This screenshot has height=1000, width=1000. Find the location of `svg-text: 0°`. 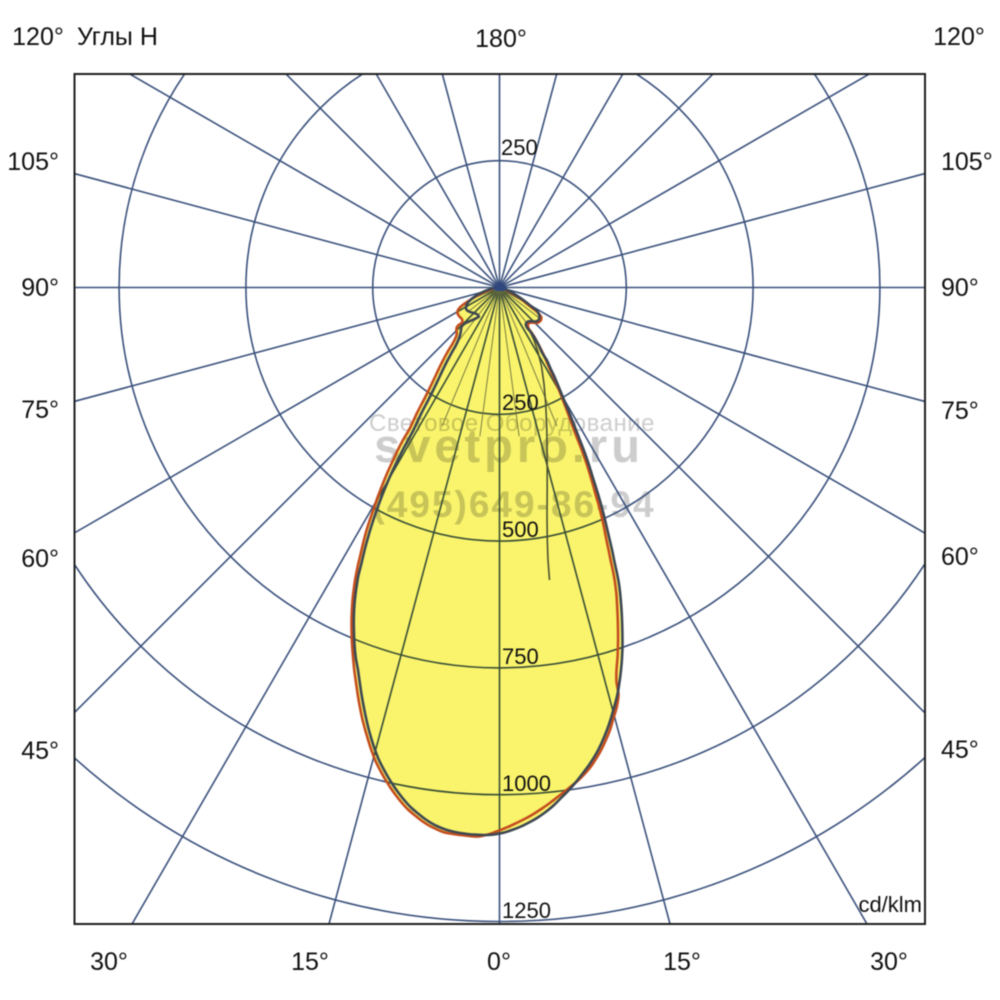

svg-text: 0° is located at coordinates (499, 962).